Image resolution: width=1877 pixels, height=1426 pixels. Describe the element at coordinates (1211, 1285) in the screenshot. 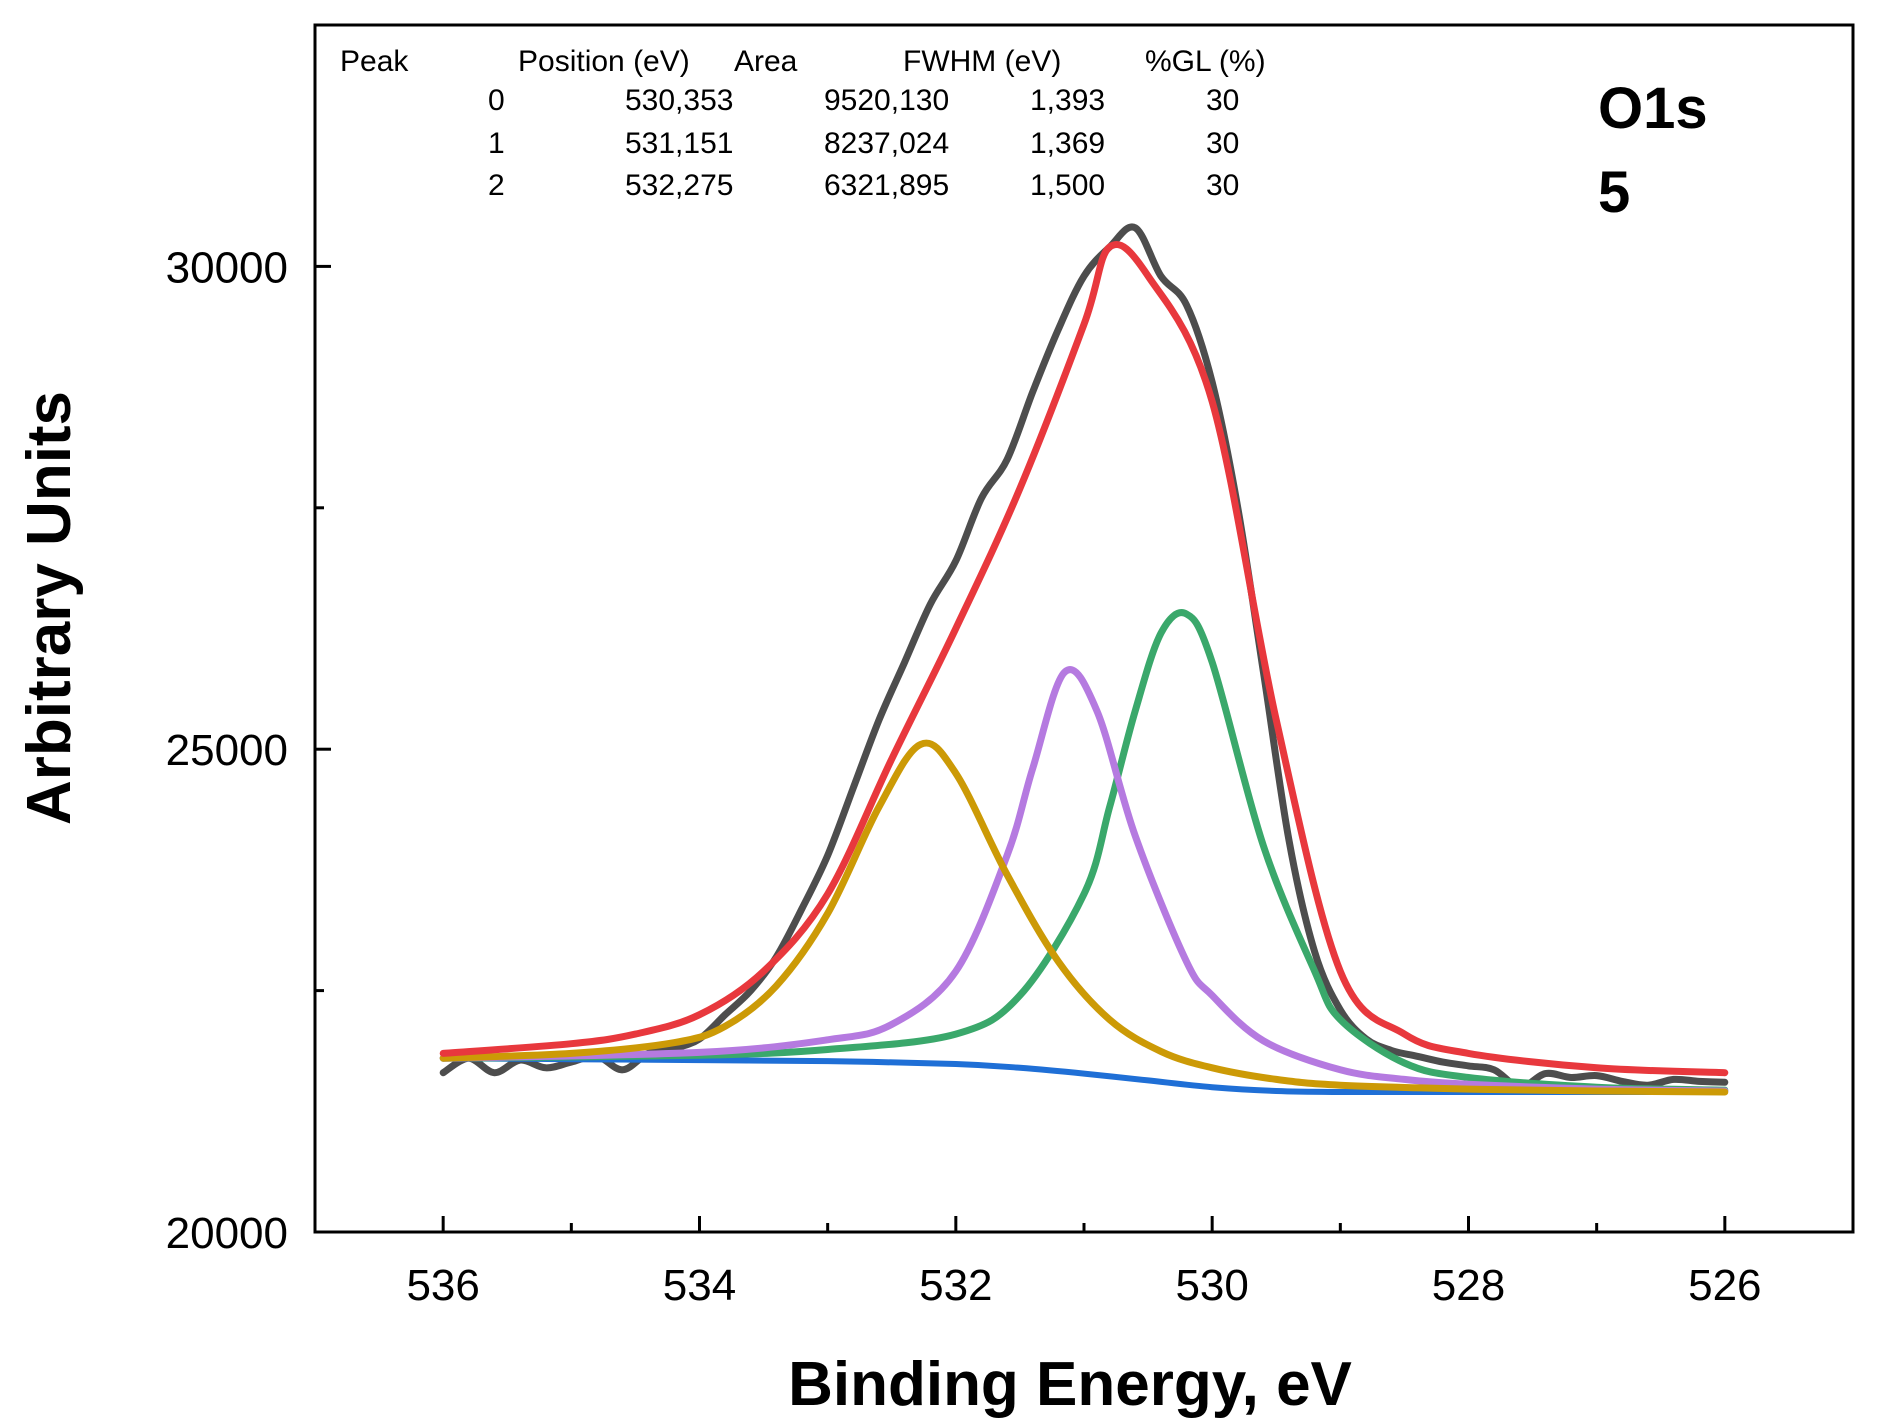

I see `x-tick-label: 530` at that location.